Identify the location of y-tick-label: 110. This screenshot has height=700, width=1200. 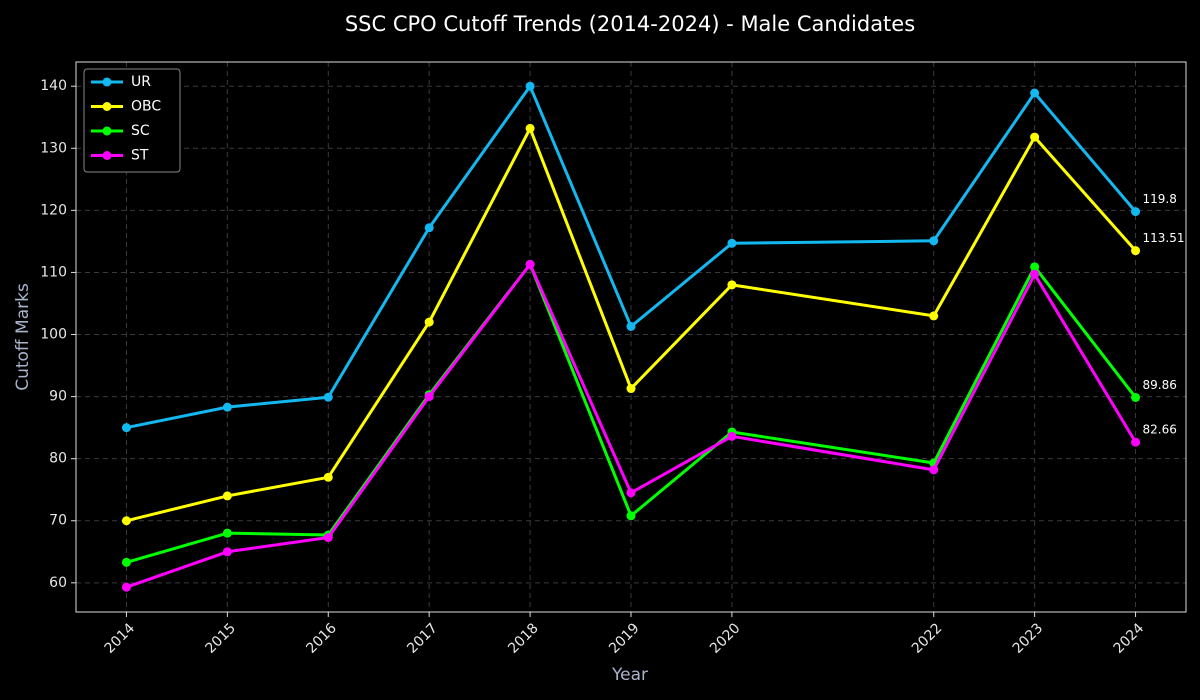
(53, 272).